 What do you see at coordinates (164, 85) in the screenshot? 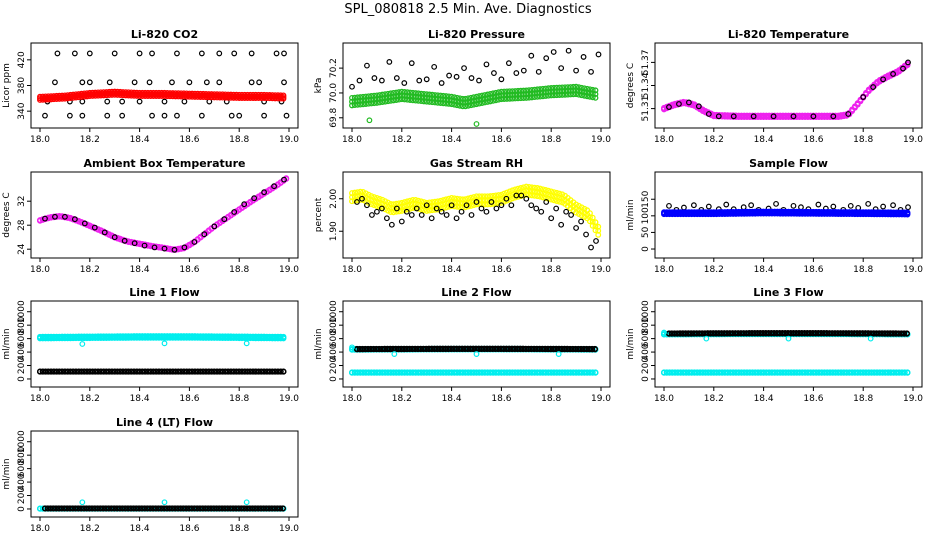
I see `plot-frame` at bounding box center [164, 85].